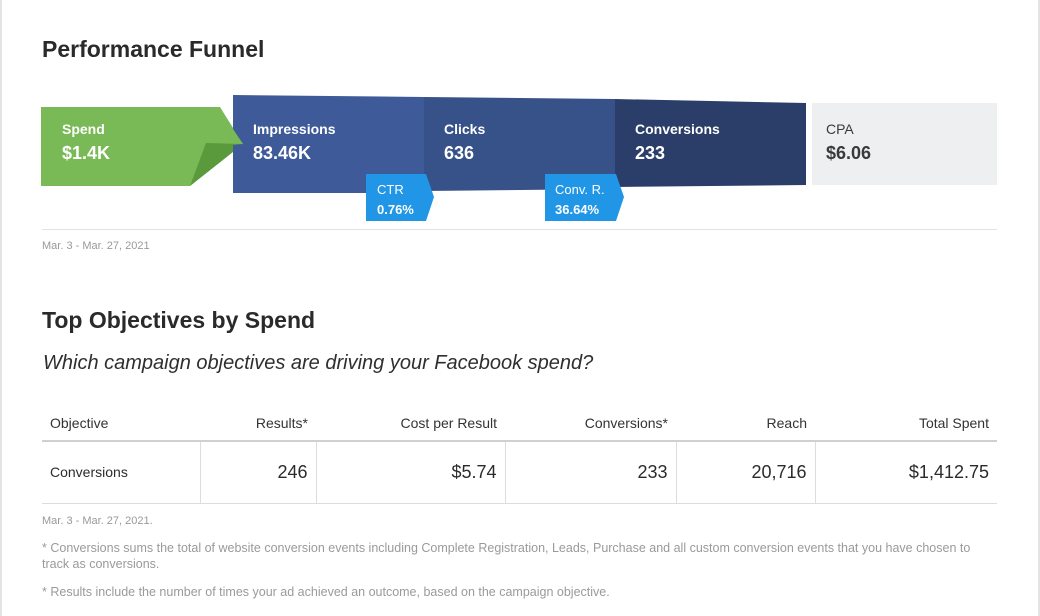 The height and width of the screenshot is (616, 1040). Describe the element at coordinates (257, 472) in the screenshot. I see `cell-results: 246` at that location.